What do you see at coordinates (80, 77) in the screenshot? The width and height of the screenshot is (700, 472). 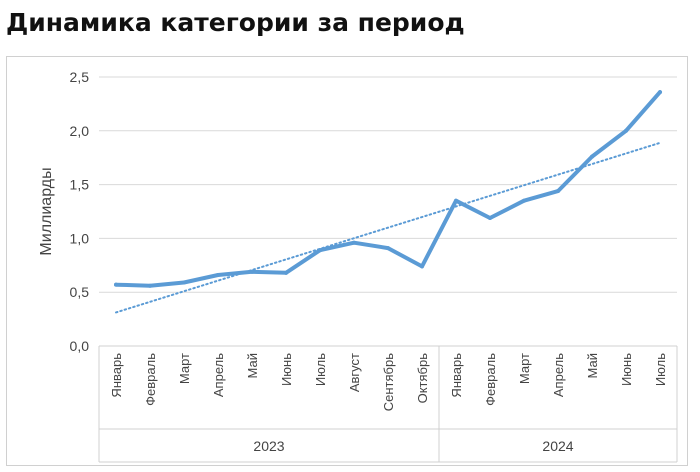 I see `y-tick-label: 2,5` at bounding box center [80, 77].